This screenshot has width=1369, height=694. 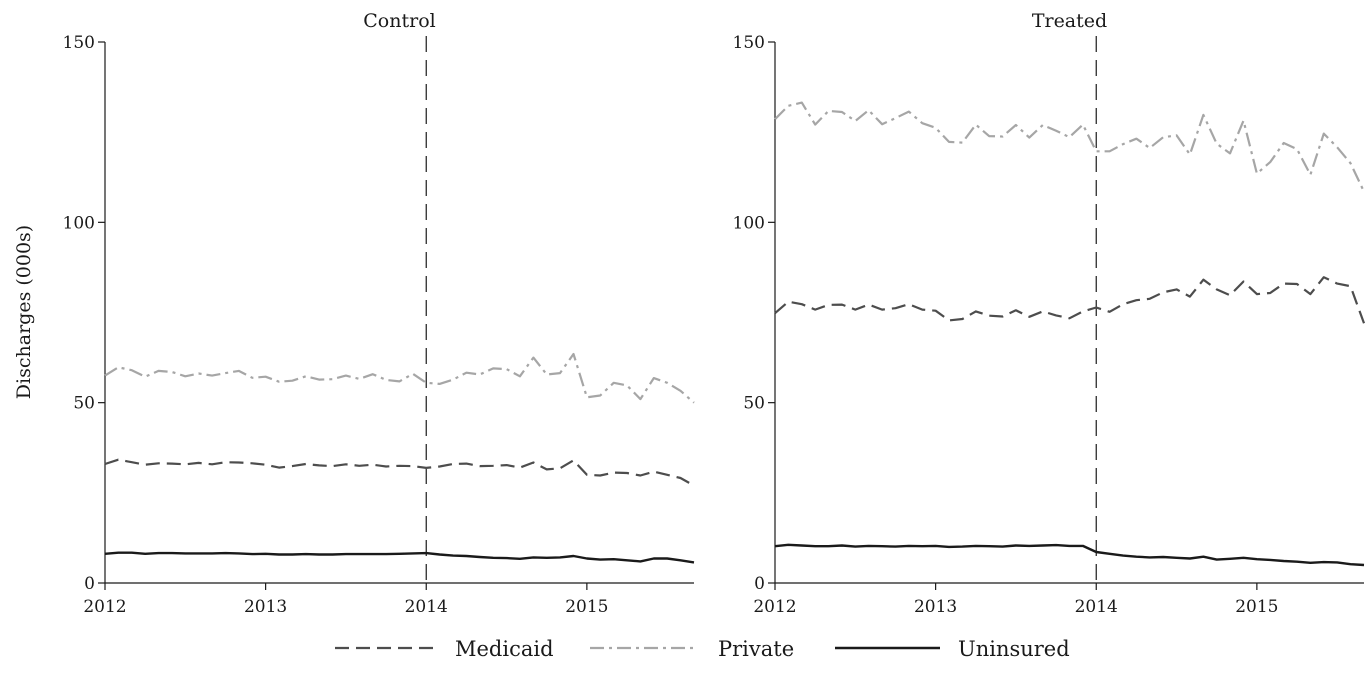 What do you see at coordinates (1069, 21) in the screenshot?
I see `panel-title: Treated` at bounding box center [1069, 21].